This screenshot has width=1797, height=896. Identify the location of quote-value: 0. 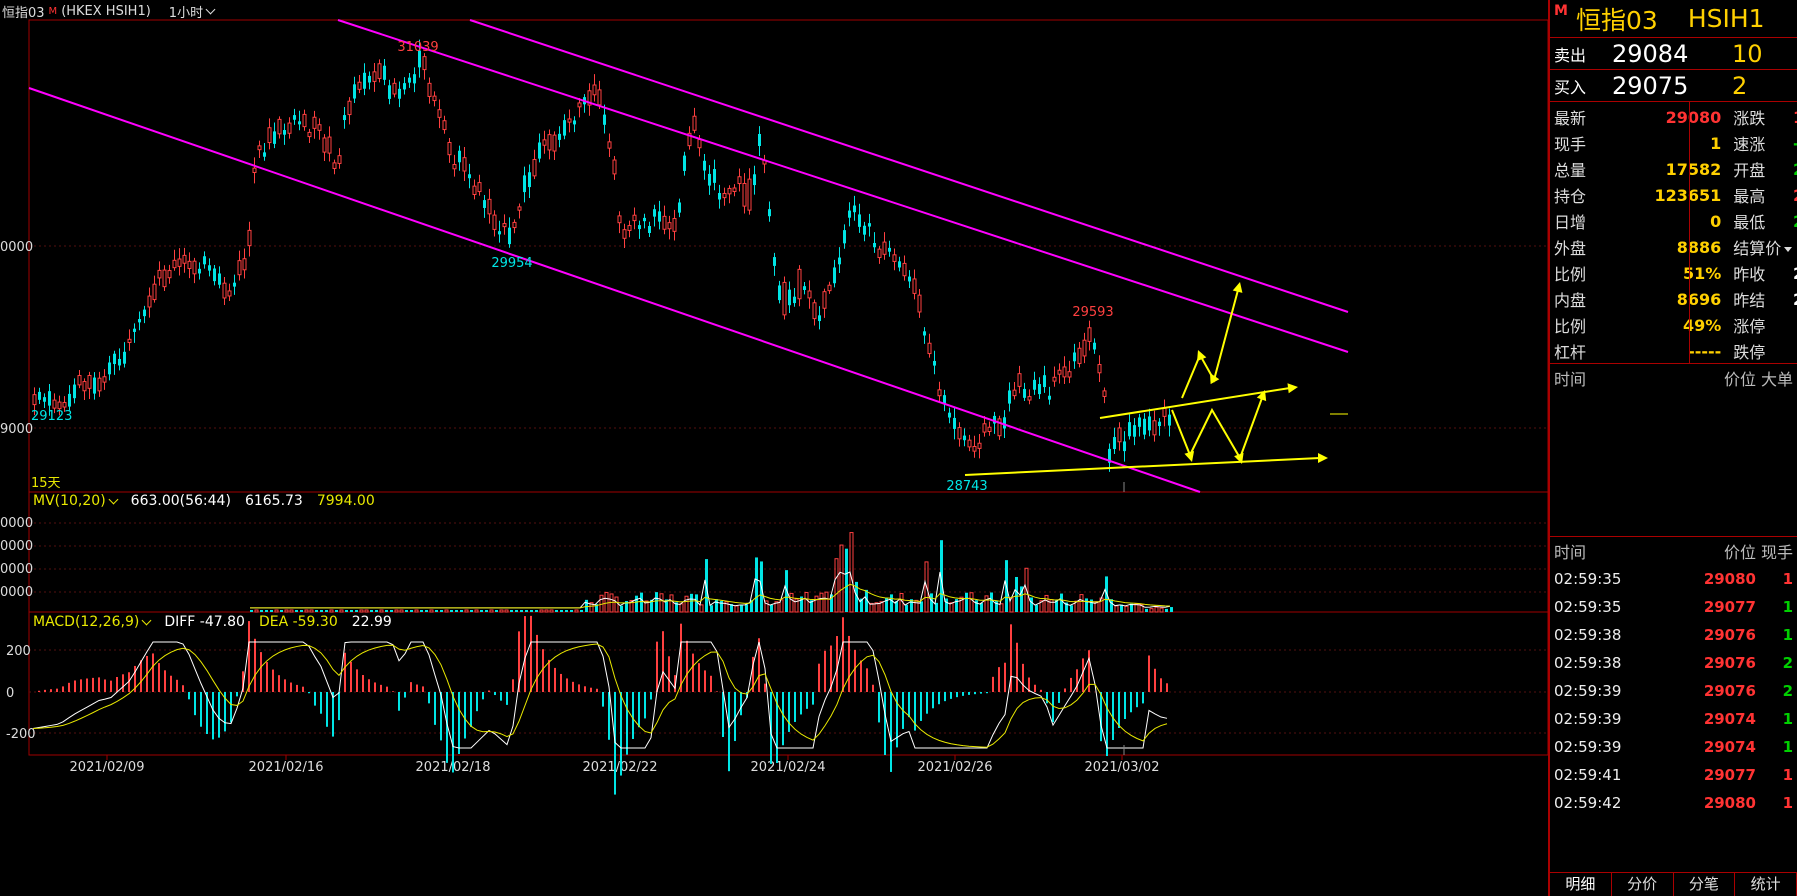
(1716, 221).